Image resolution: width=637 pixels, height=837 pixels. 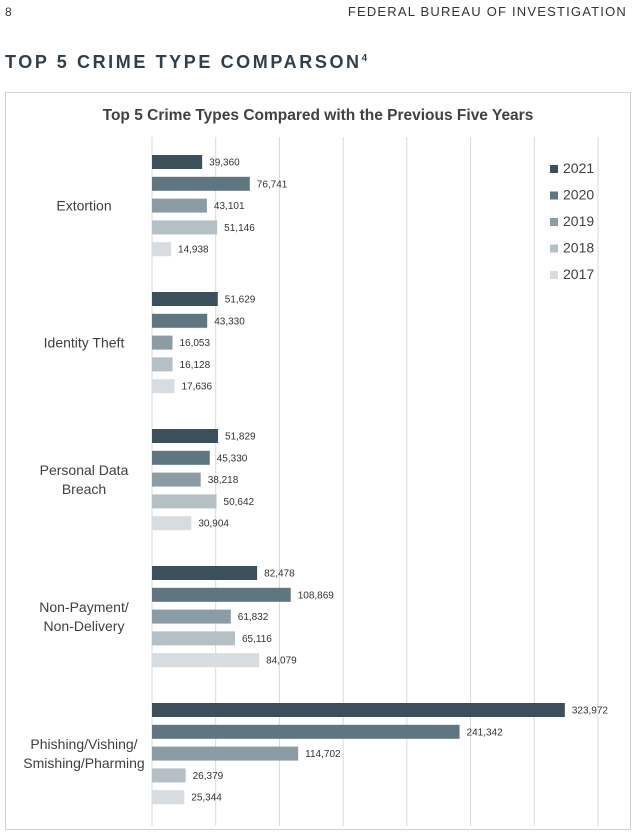 What do you see at coordinates (485, 732) in the screenshot?
I see `data-label: 241,342` at bounding box center [485, 732].